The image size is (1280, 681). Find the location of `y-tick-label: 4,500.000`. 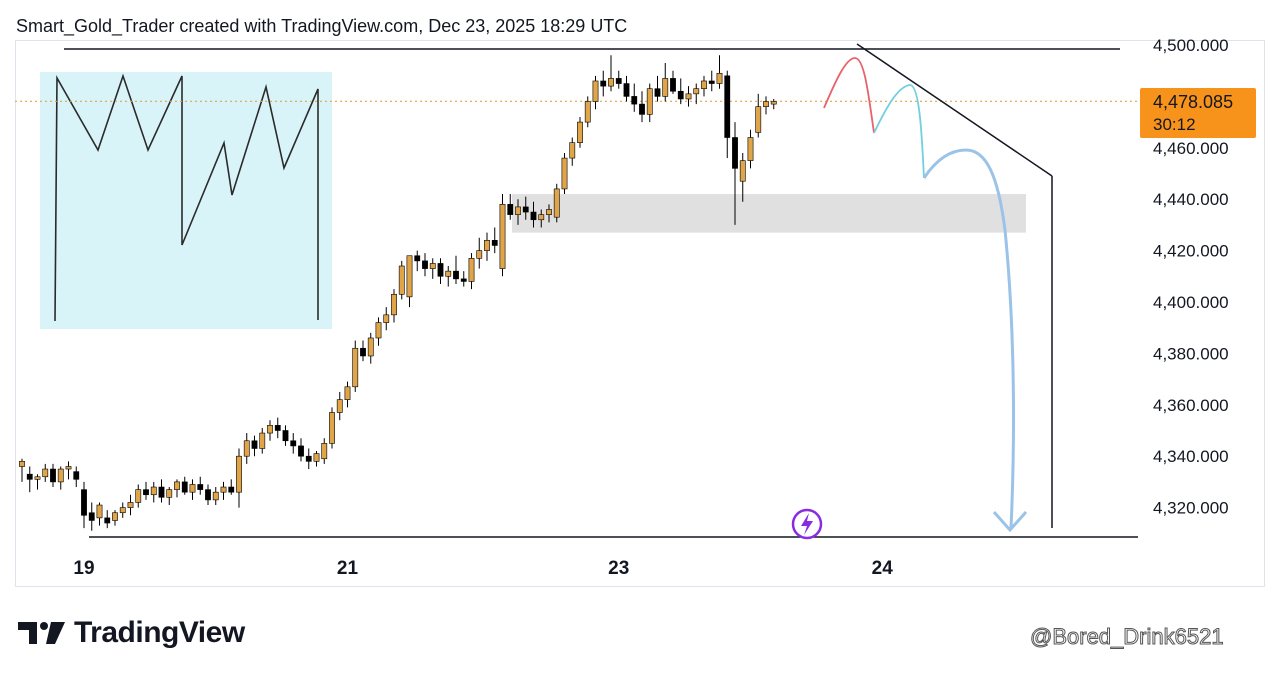

y-tick-label: 4,500.000 is located at coordinates (1191, 45).